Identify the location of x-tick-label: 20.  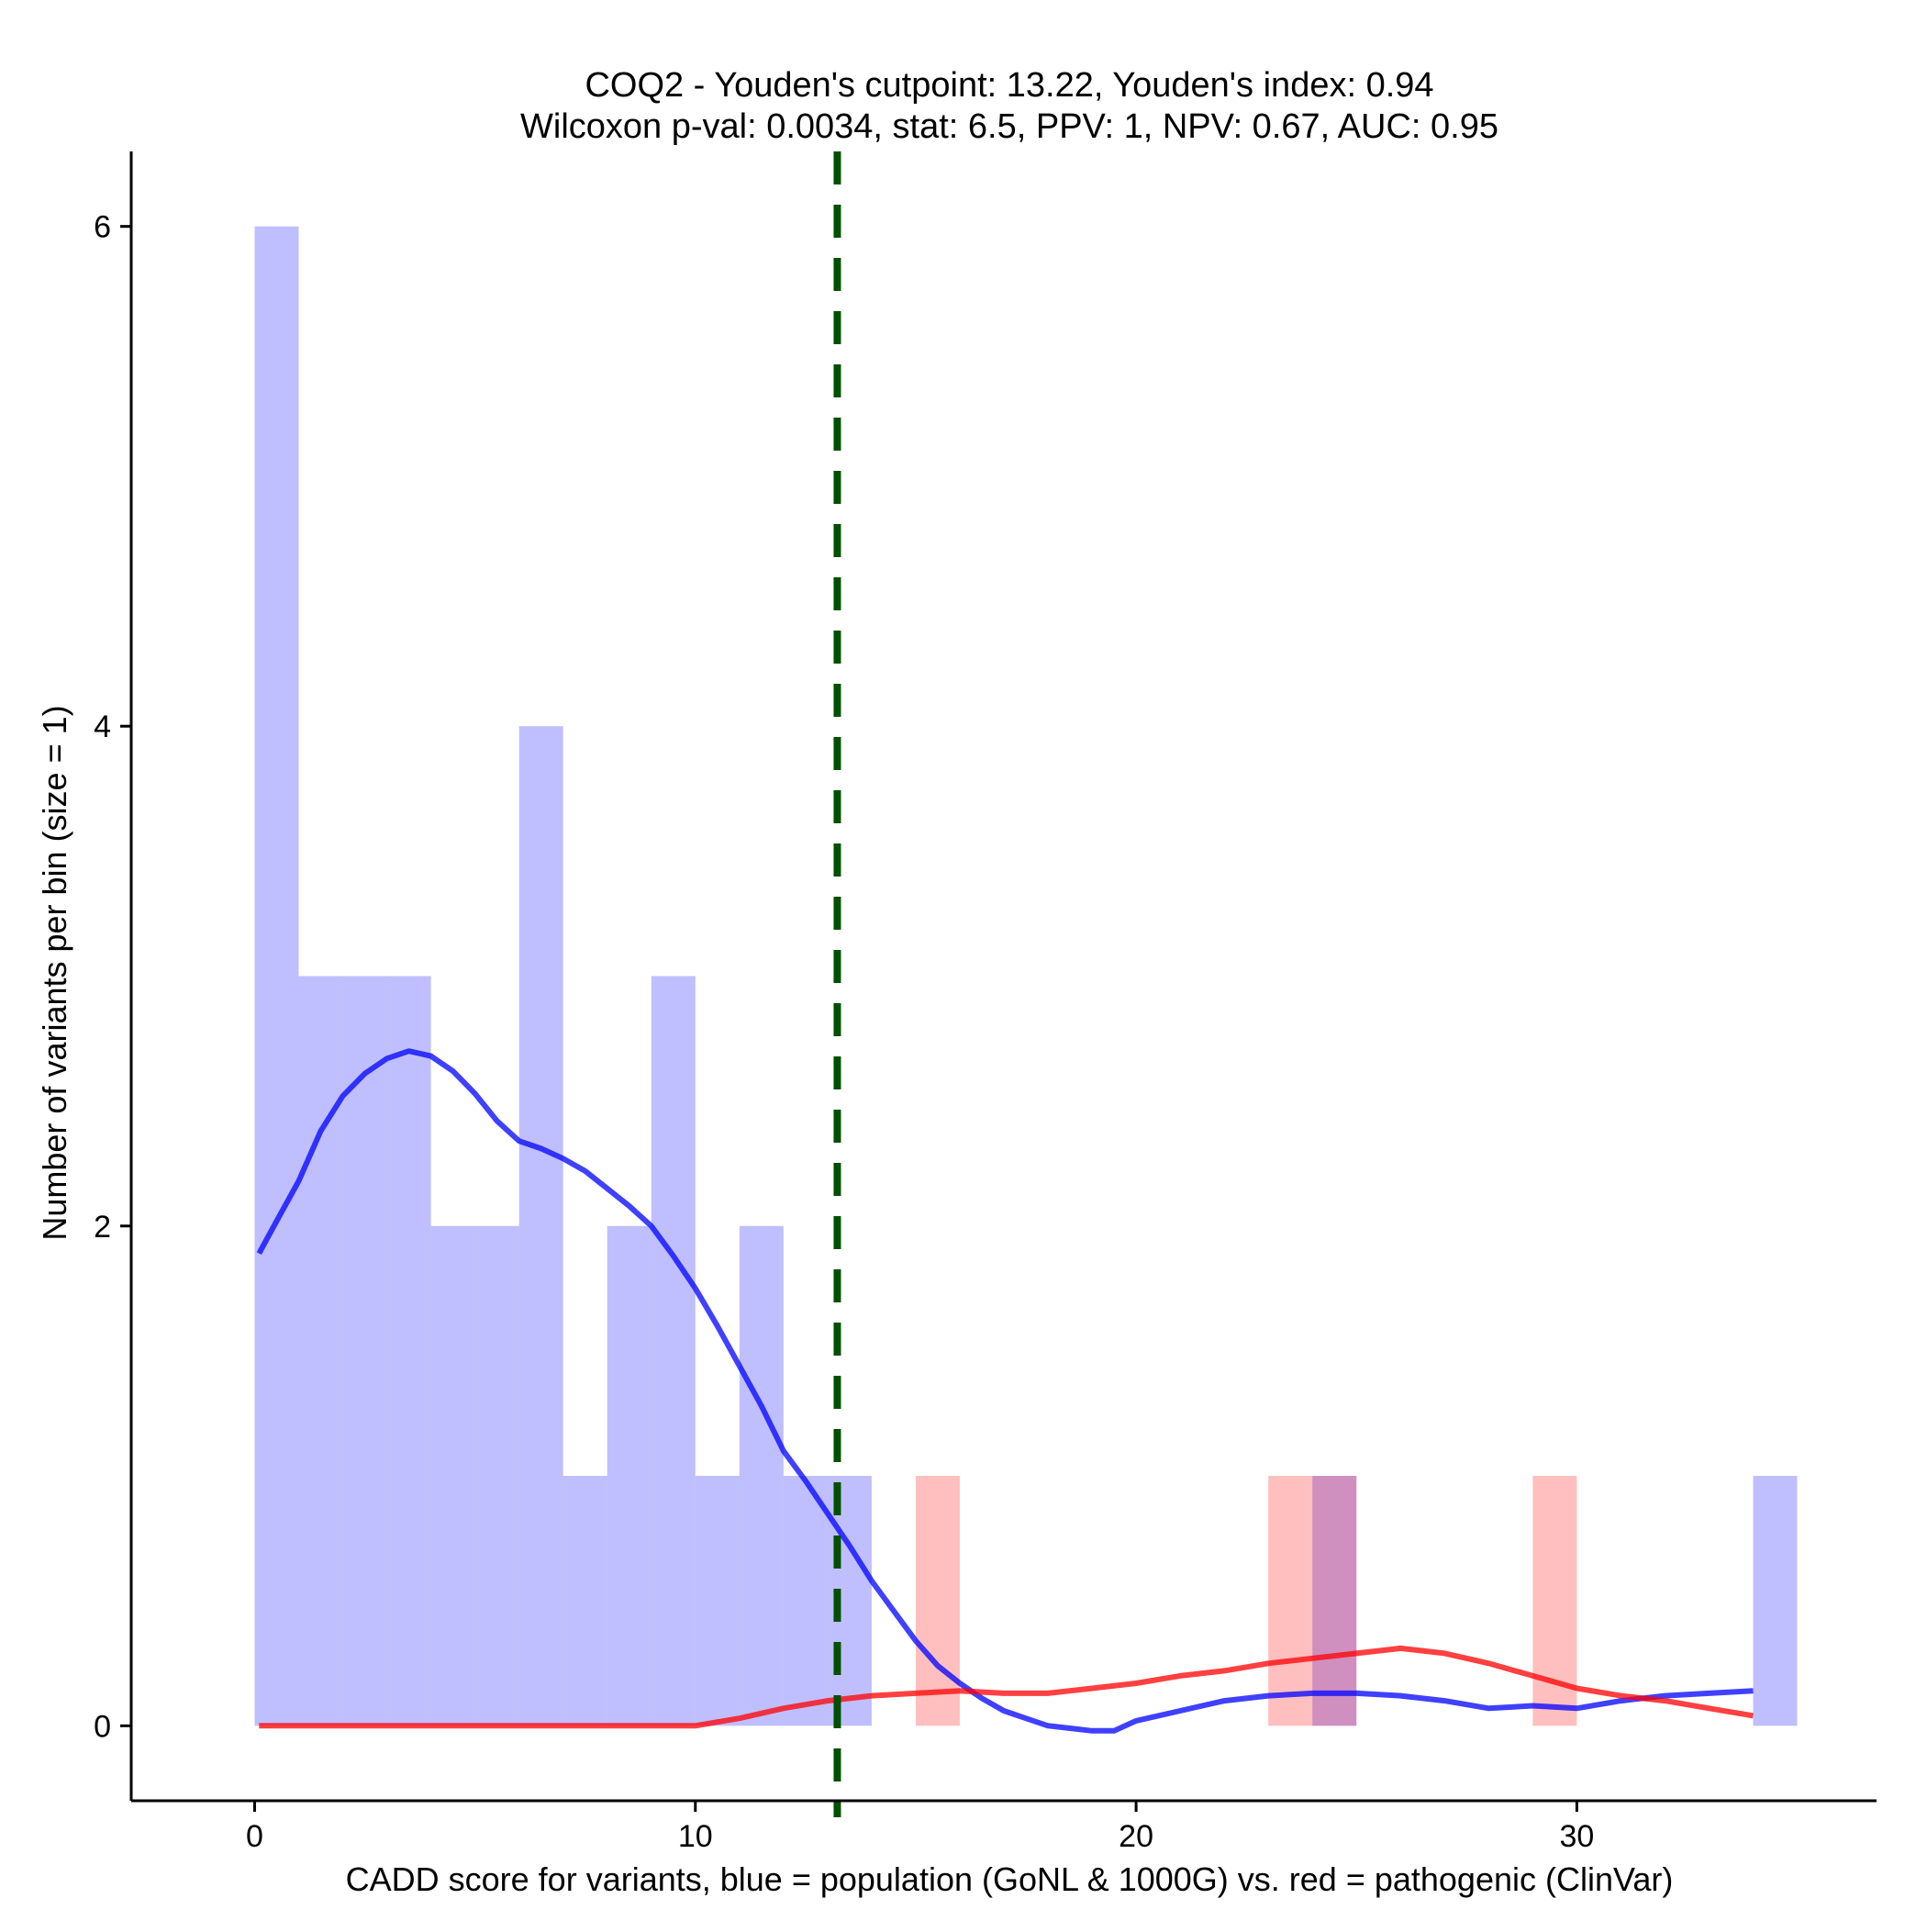
(1136, 1836).